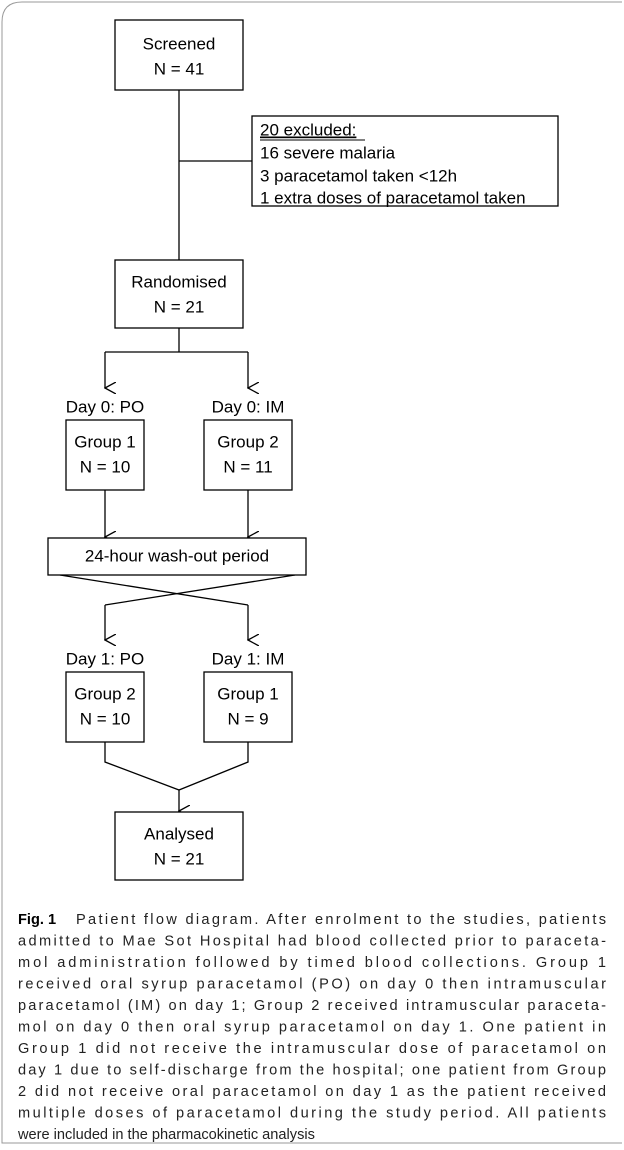  Describe the element at coordinates (179, 43) in the screenshot. I see `node-title: Screened` at that location.